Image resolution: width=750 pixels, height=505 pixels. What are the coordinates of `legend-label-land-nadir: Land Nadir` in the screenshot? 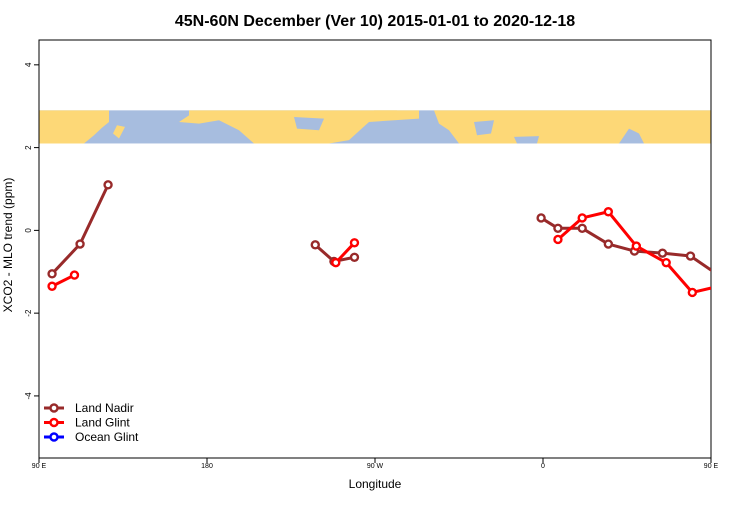 It's located at (104, 408).